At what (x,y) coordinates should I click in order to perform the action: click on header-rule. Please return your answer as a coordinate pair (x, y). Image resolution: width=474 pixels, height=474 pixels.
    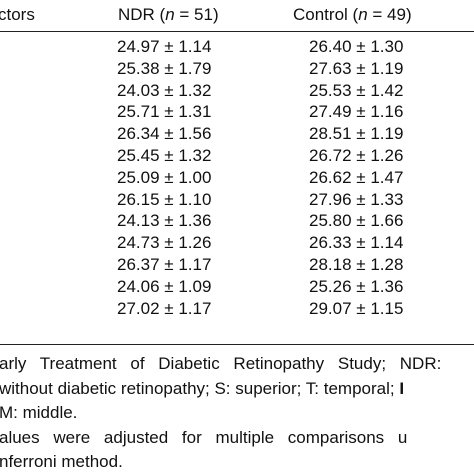
    Looking at the image, I should click on (237, 31).